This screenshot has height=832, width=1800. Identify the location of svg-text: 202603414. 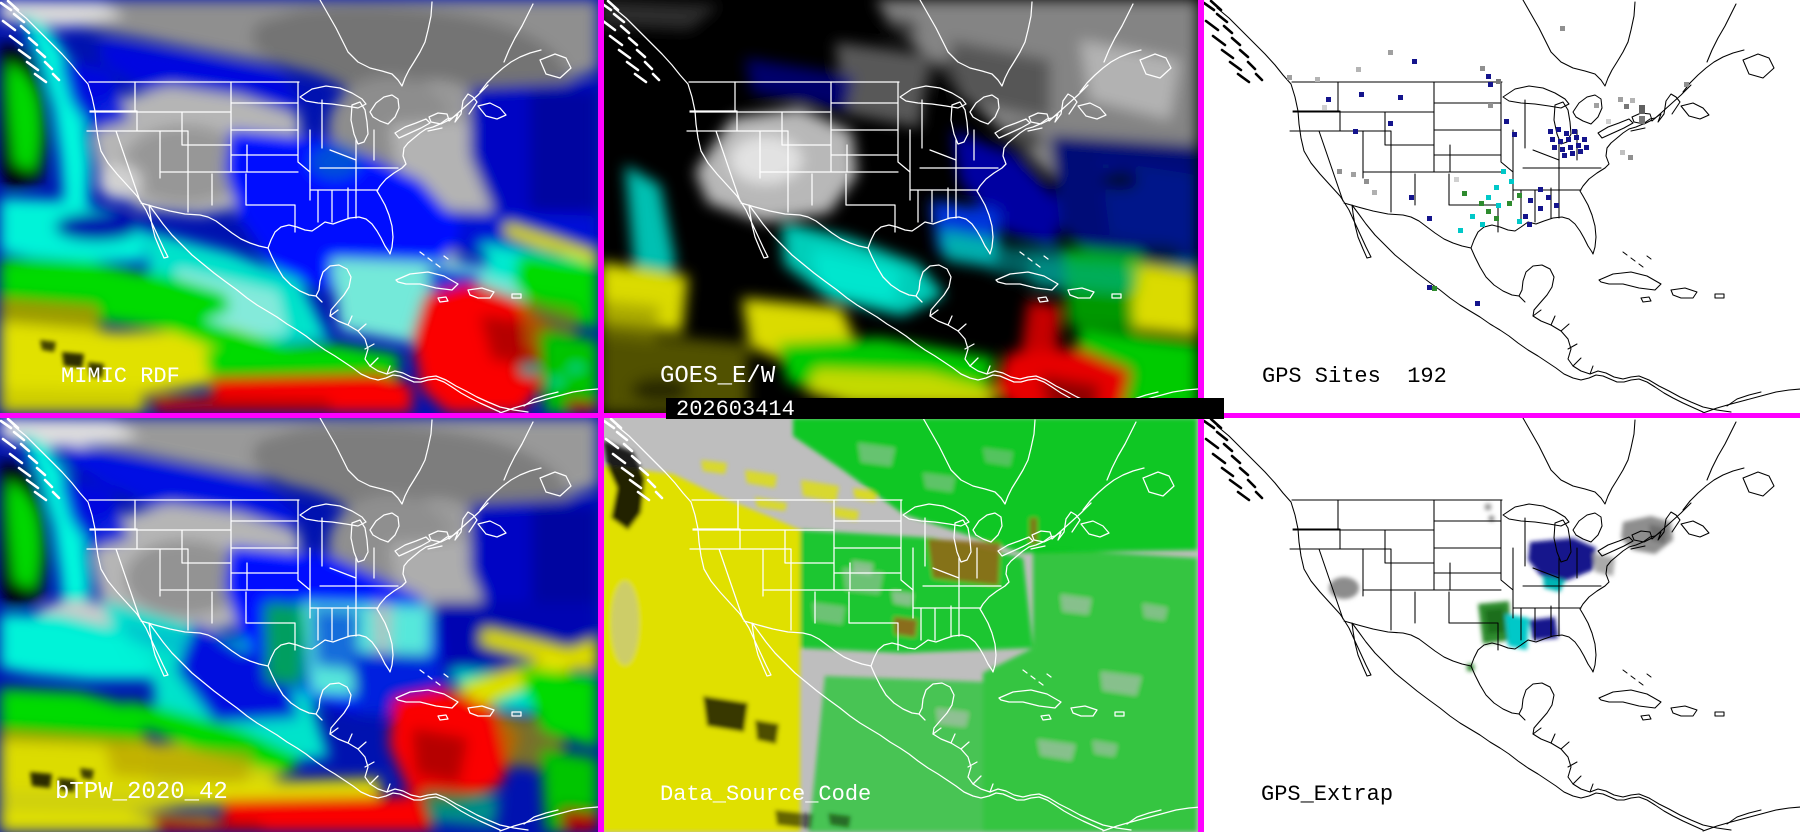
(735, 409).